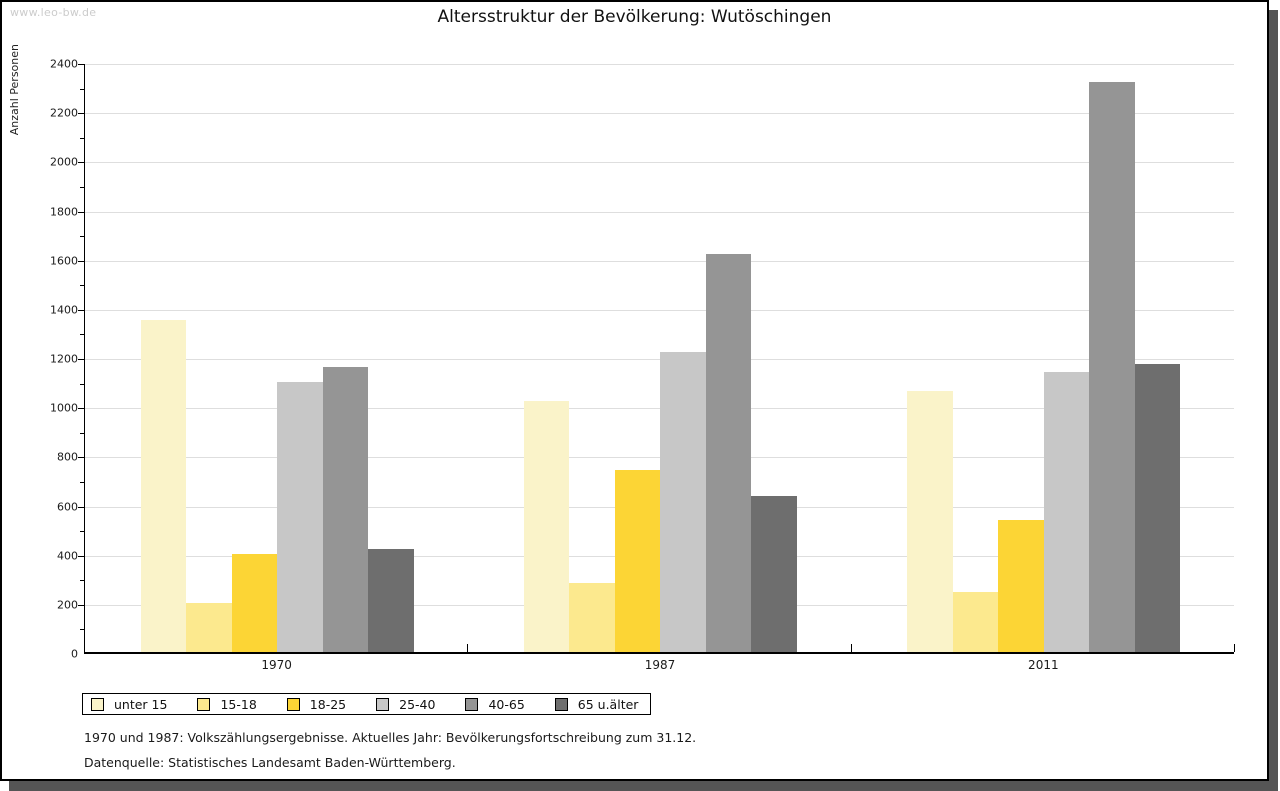 Image resolution: width=1280 pixels, height=791 pixels. Describe the element at coordinates (417, 704) in the screenshot. I see `legend-label: 25-40` at that location.